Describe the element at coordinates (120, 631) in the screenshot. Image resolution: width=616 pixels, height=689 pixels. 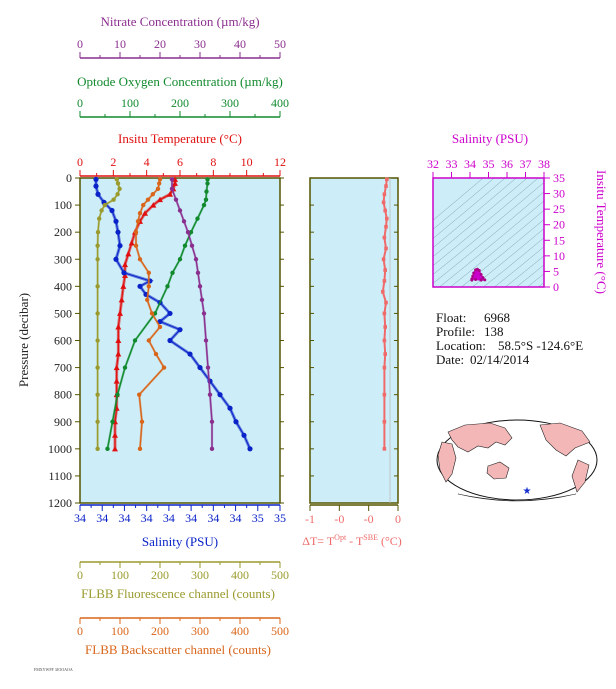
I see `backscatter-axis-tick-label: 100` at that location.